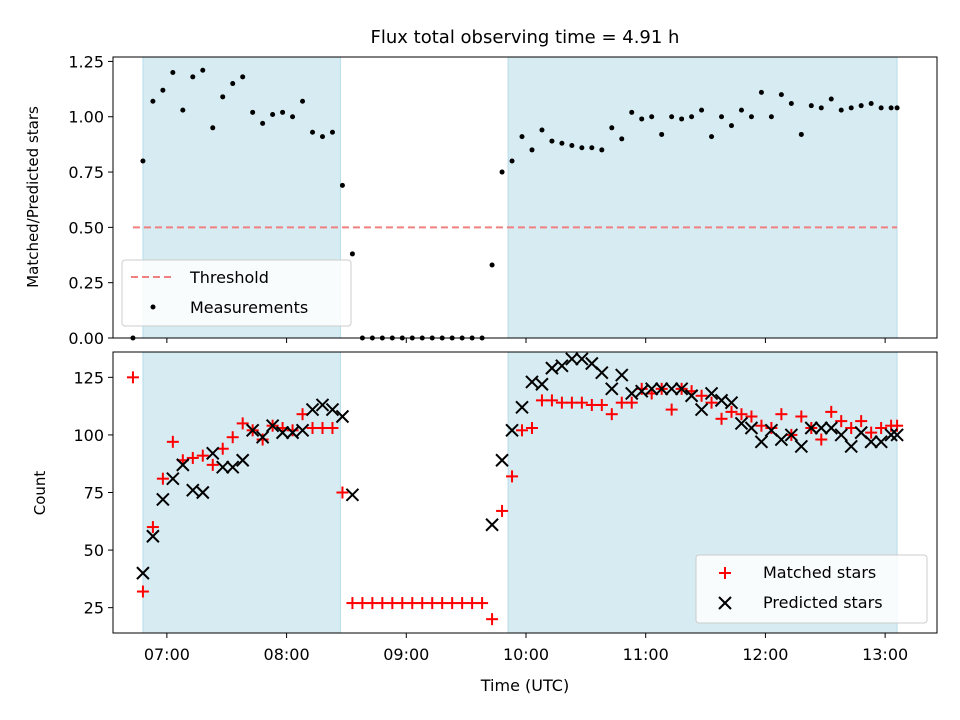  What do you see at coordinates (153, 307) in the screenshot?
I see `measurements-legend-swatch` at bounding box center [153, 307].